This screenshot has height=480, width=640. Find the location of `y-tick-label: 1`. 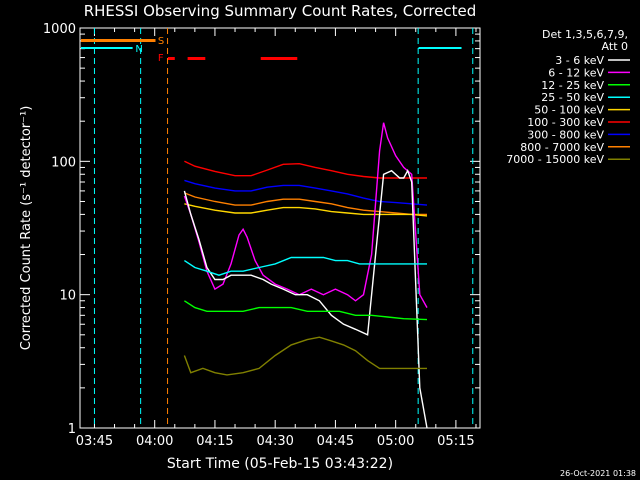

y-tick-label: 1 is located at coordinates (72, 429).